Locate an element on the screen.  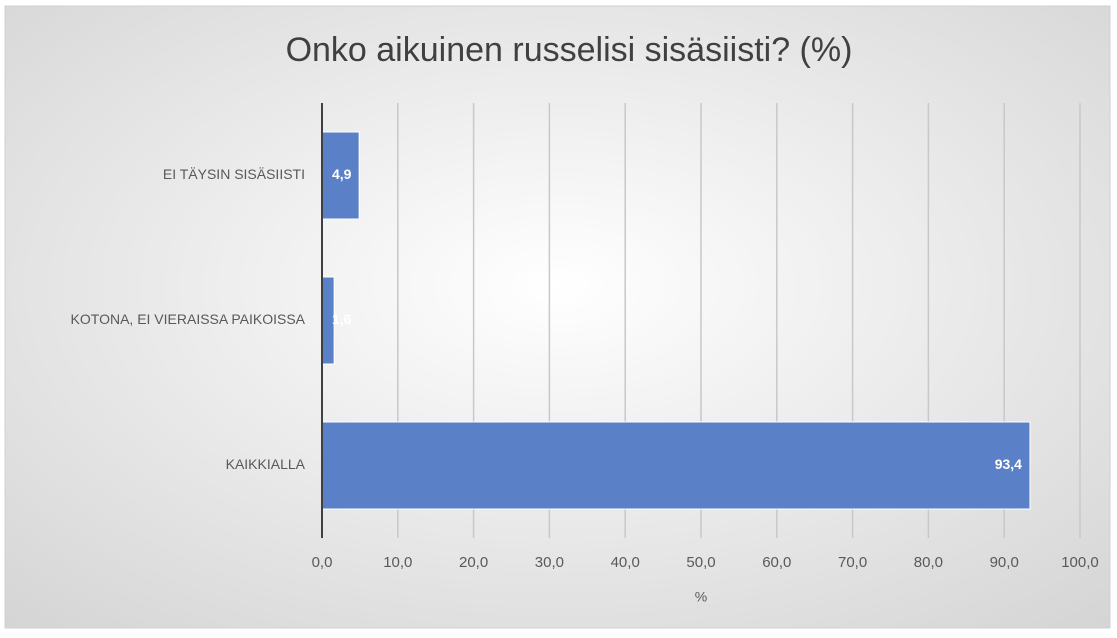
y-tick-label: EI TÄYSIN SISÄSIISTI is located at coordinates (234, 174).